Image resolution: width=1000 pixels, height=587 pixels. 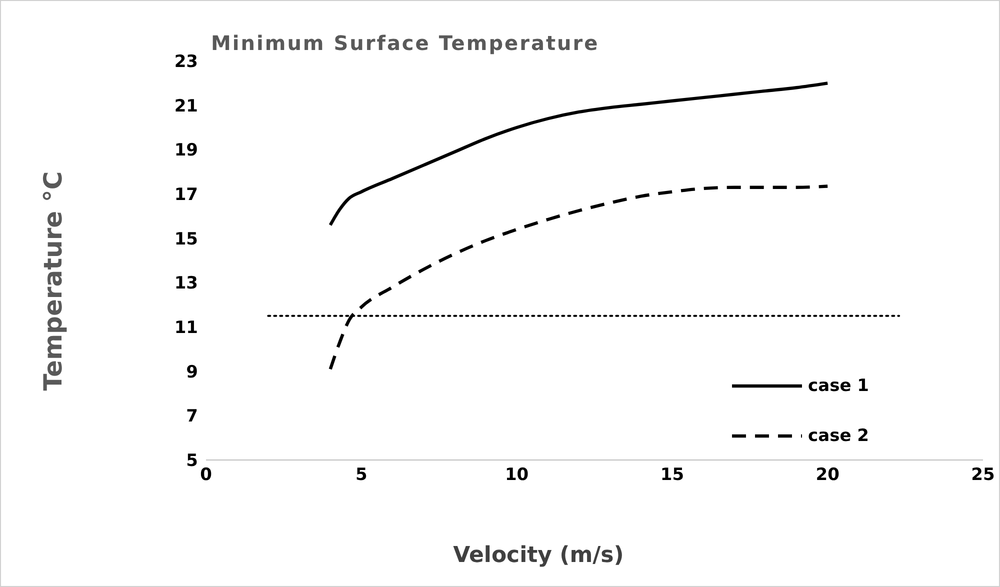 What do you see at coordinates (186, 106) in the screenshot?
I see `y-tick-label: 21` at bounding box center [186, 106].